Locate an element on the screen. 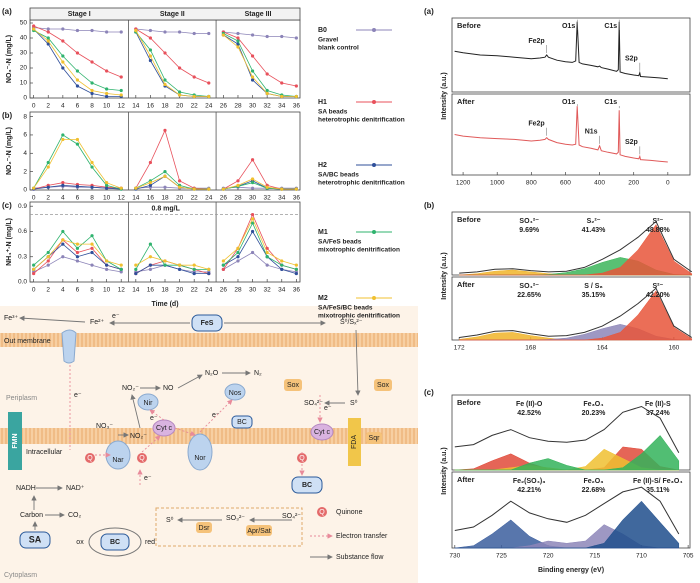  flow is located at coordinates (52, 319).